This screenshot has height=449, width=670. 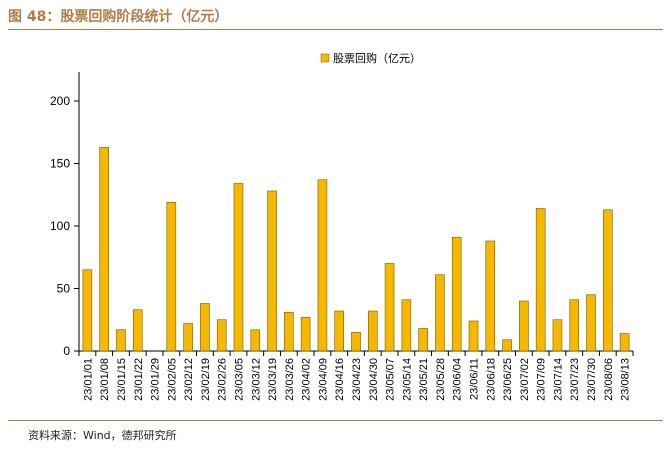 I want to click on x-tick-label: 23/01/29, so click(x=156, y=379).